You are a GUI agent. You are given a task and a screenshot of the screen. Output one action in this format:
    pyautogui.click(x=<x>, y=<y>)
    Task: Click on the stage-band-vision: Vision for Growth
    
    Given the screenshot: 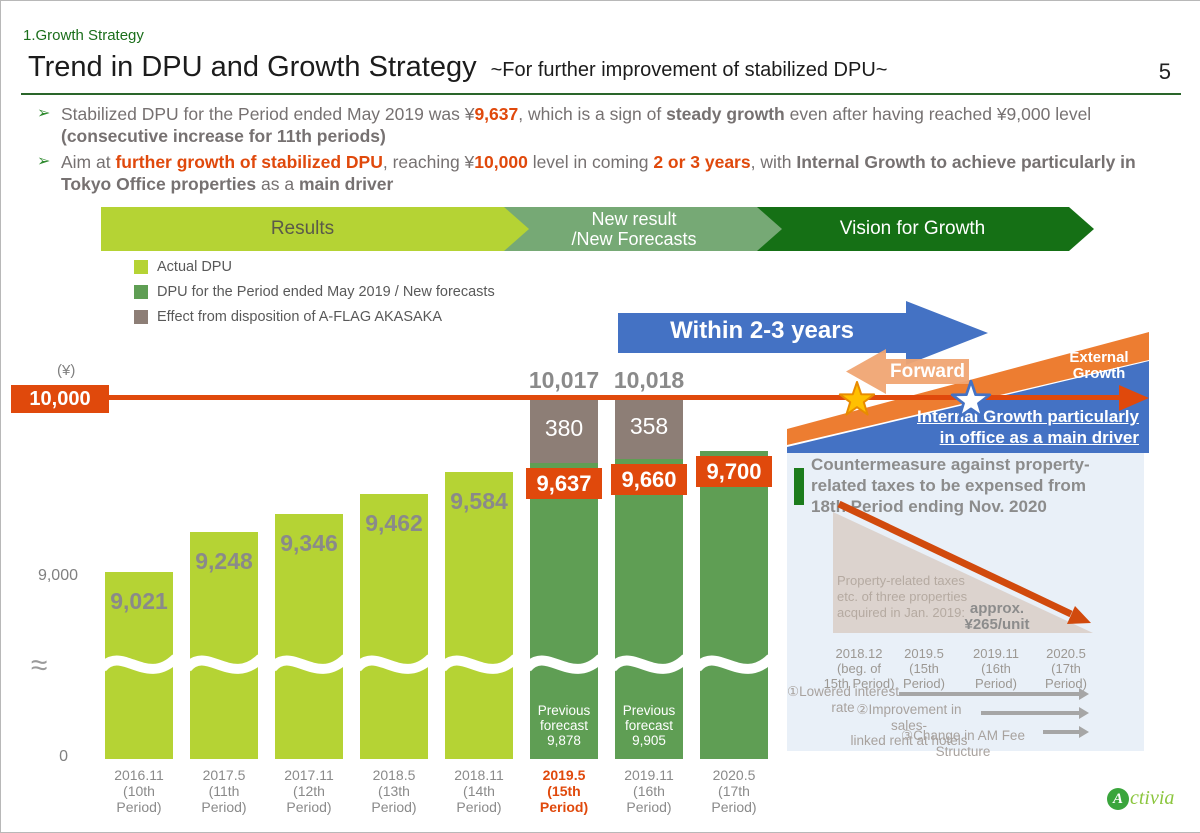 What is the action you would take?
    pyautogui.click(x=925, y=229)
    